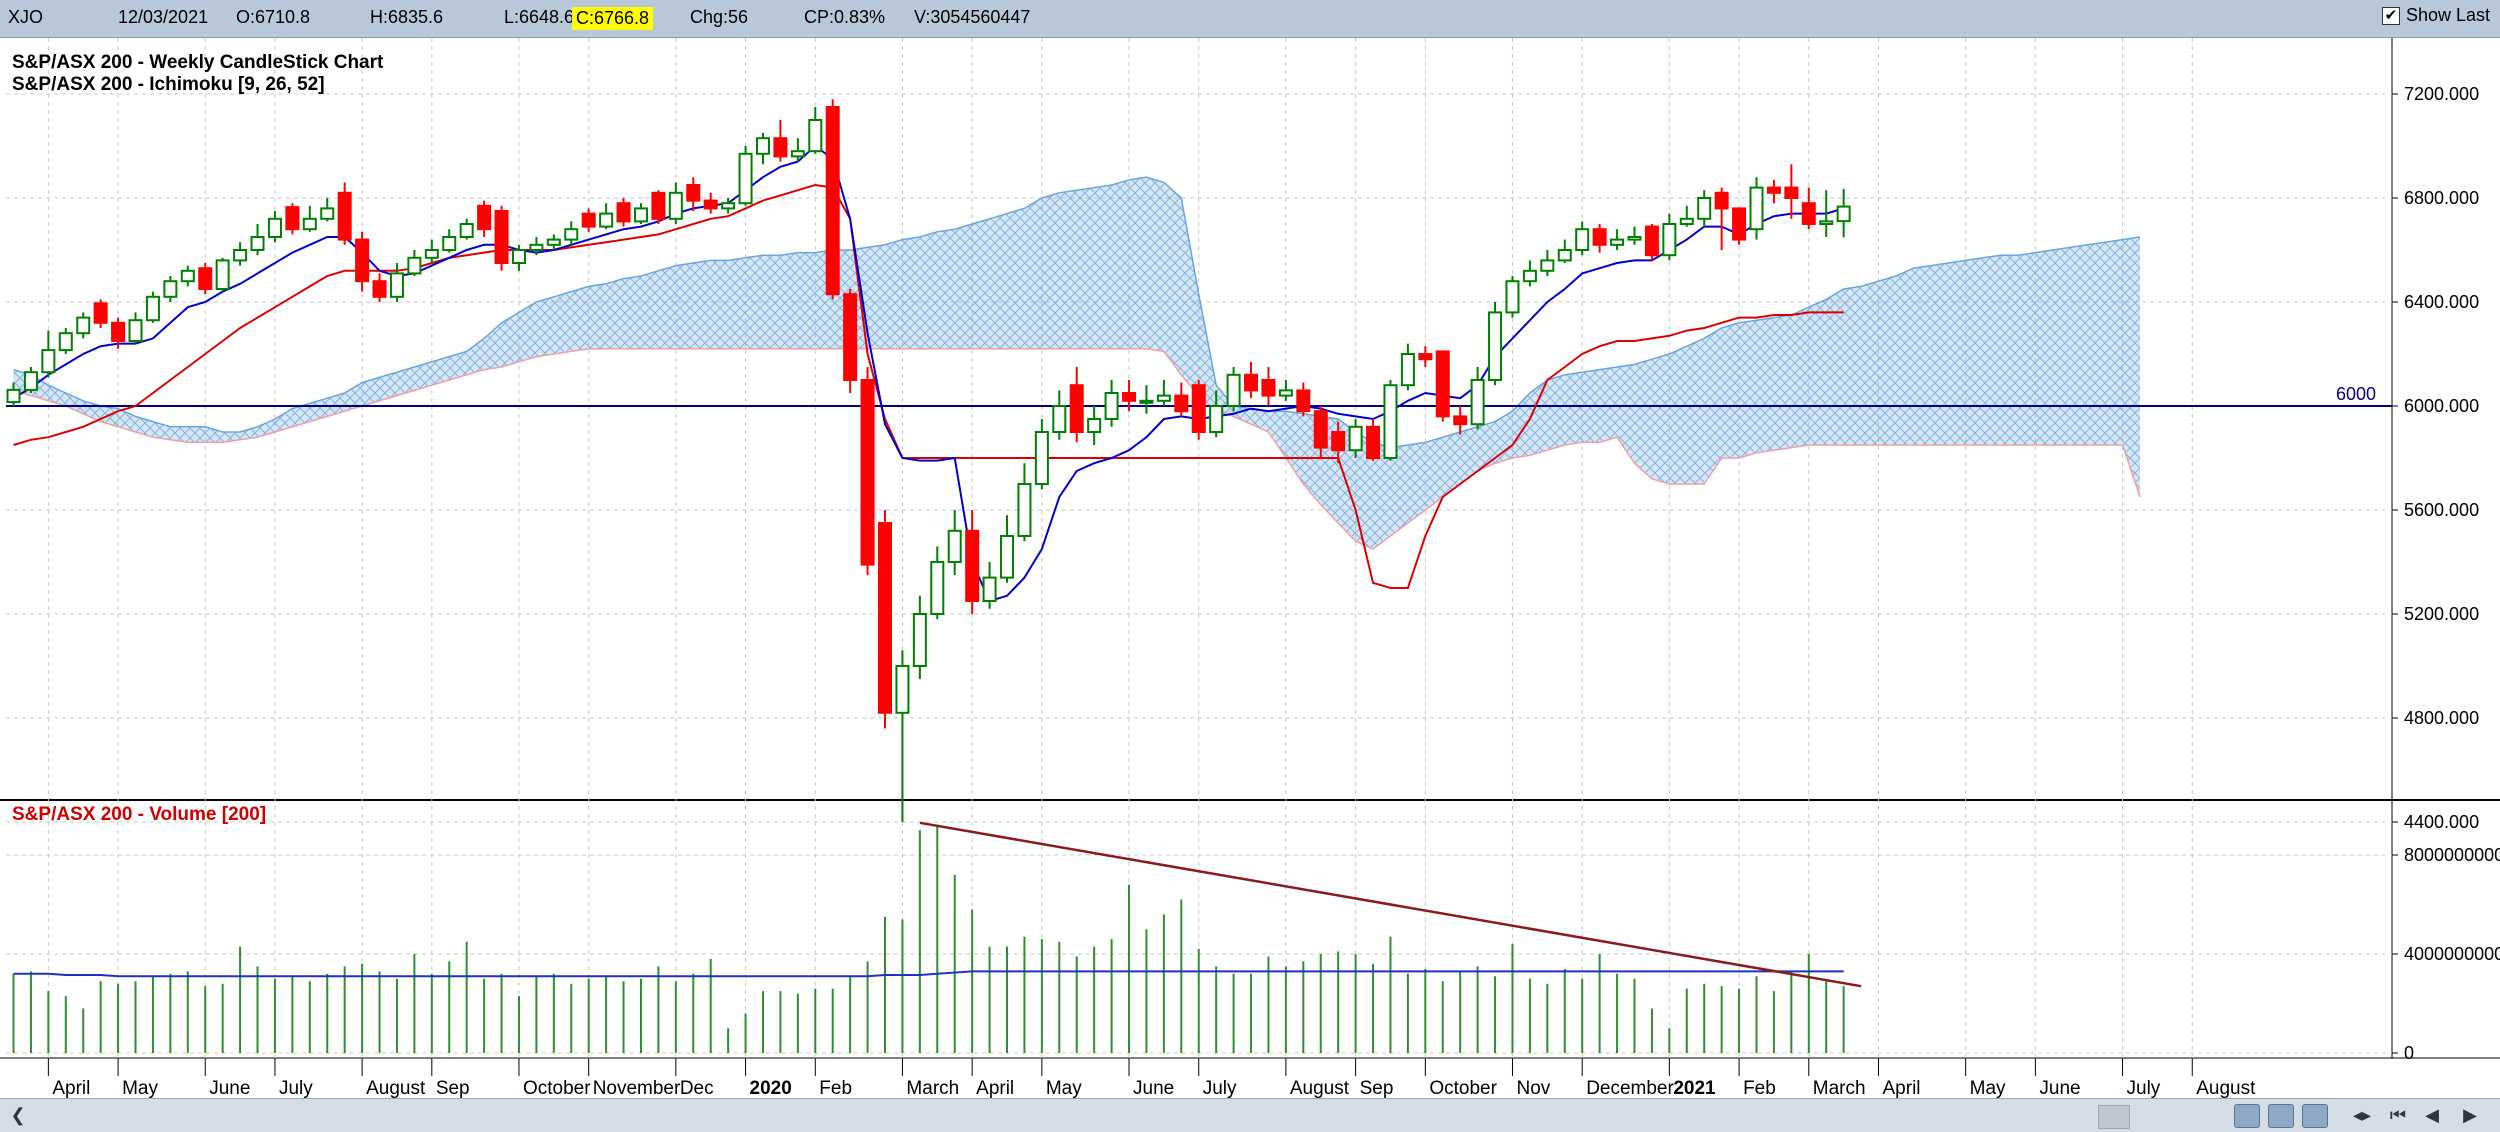 This screenshot has width=2500, height=1132. Describe the element at coordinates (2281, 1116) in the screenshot. I see `refresh-icon` at that location.